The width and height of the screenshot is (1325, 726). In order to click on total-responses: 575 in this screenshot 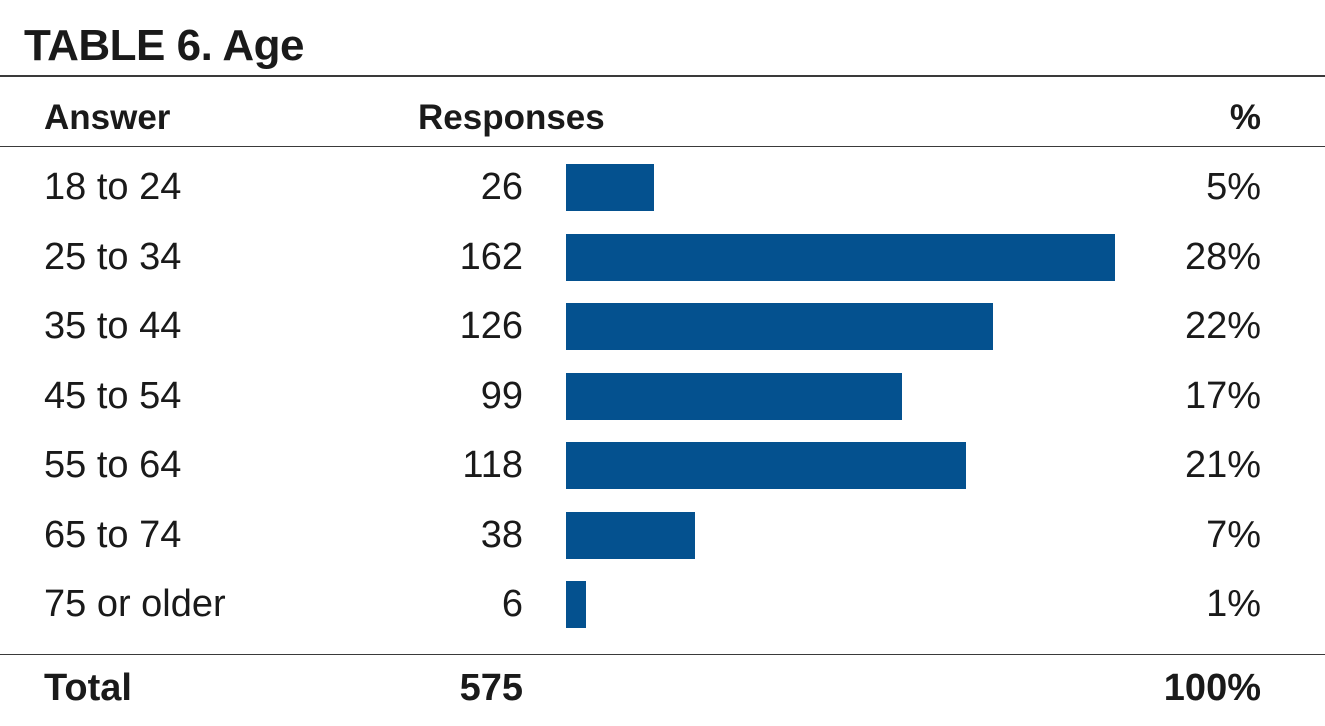, I will do `click(491, 688)`.